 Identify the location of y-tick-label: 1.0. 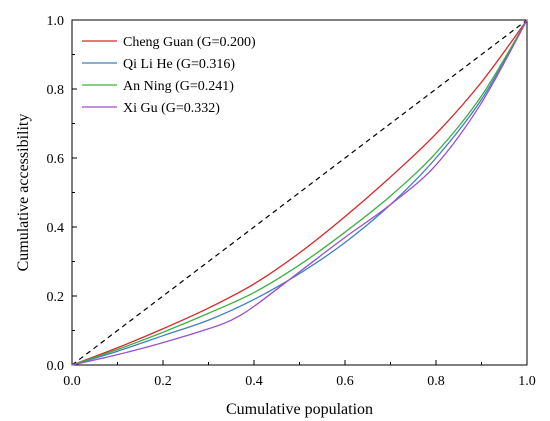
(56, 21).